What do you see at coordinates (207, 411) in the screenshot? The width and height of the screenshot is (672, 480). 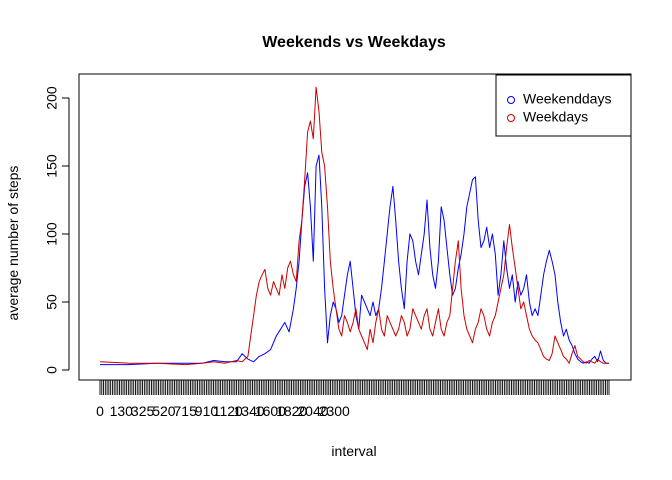 I see `x-tick-label: 910` at bounding box center [207, 411].